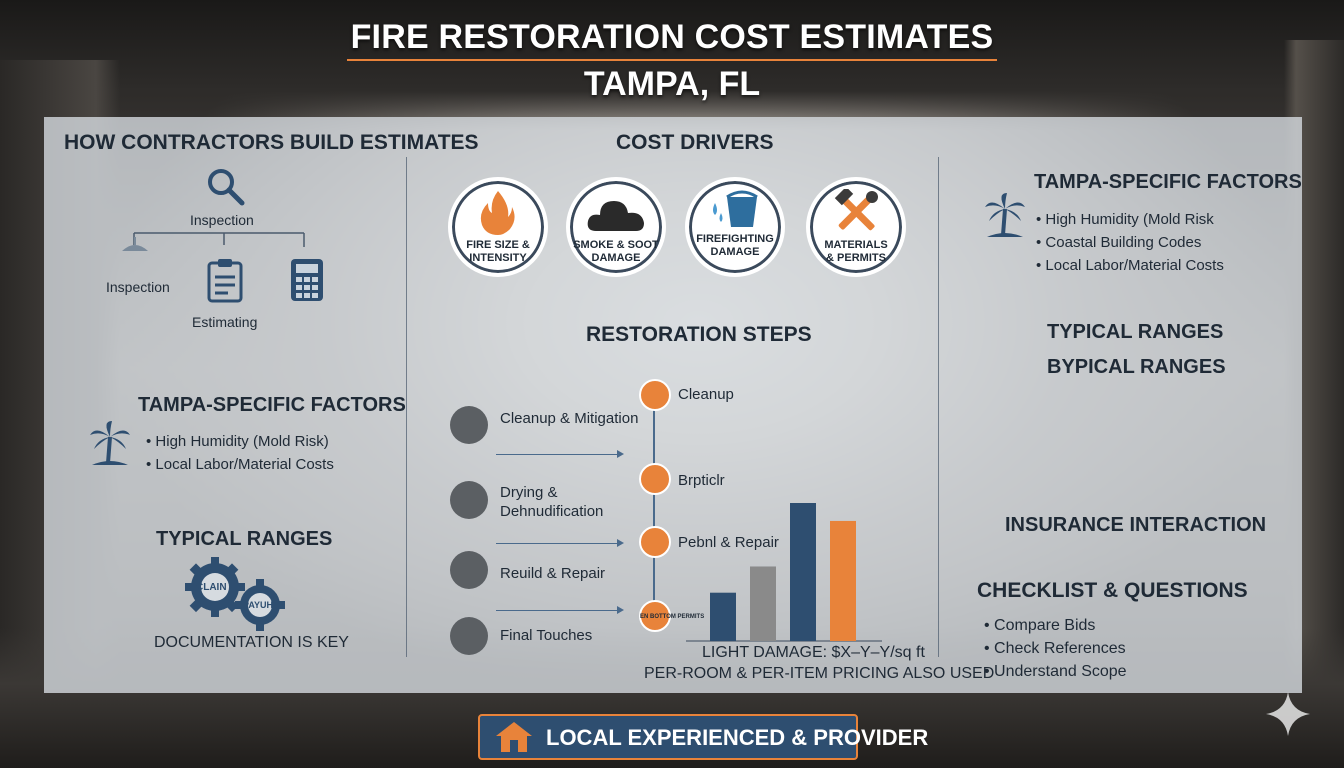 This screenshot has width=1344, height=768. What do you see at coordinates (469, 636) in the screenshot?
I see `drill-icon` at bounding box center [469, 636].